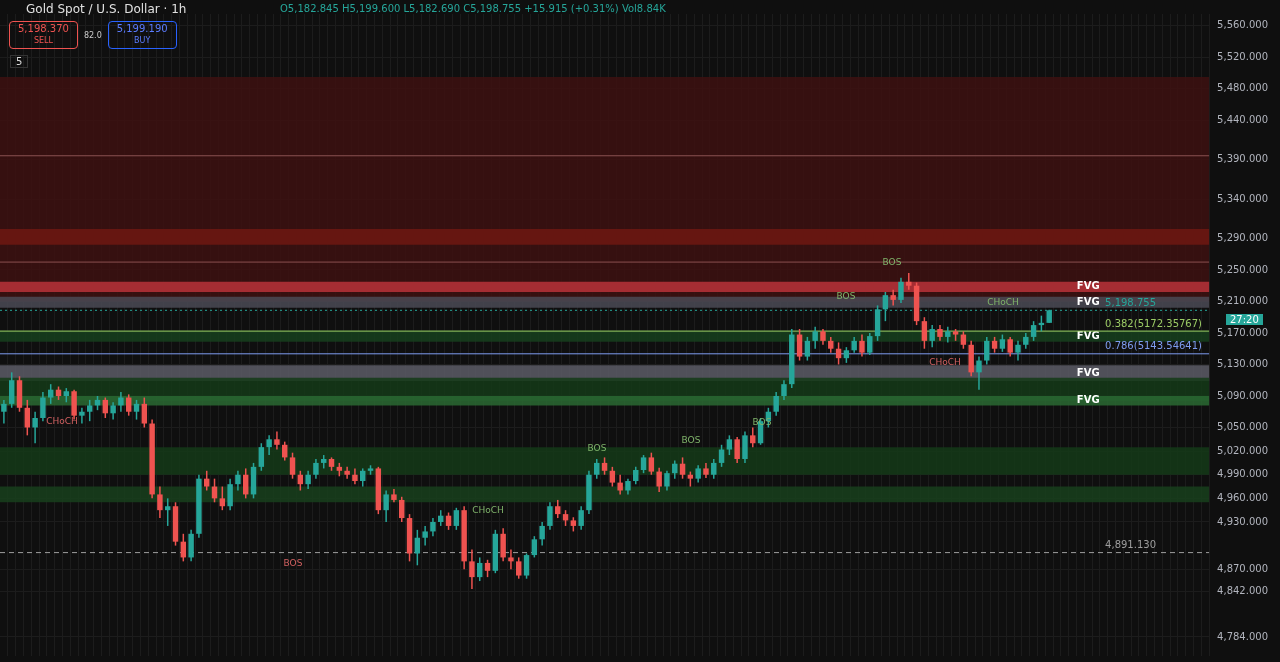 This screenshot has height=662, width=1280. I want to click on y-tick-label: 4,930.000, so click(1243, 521).